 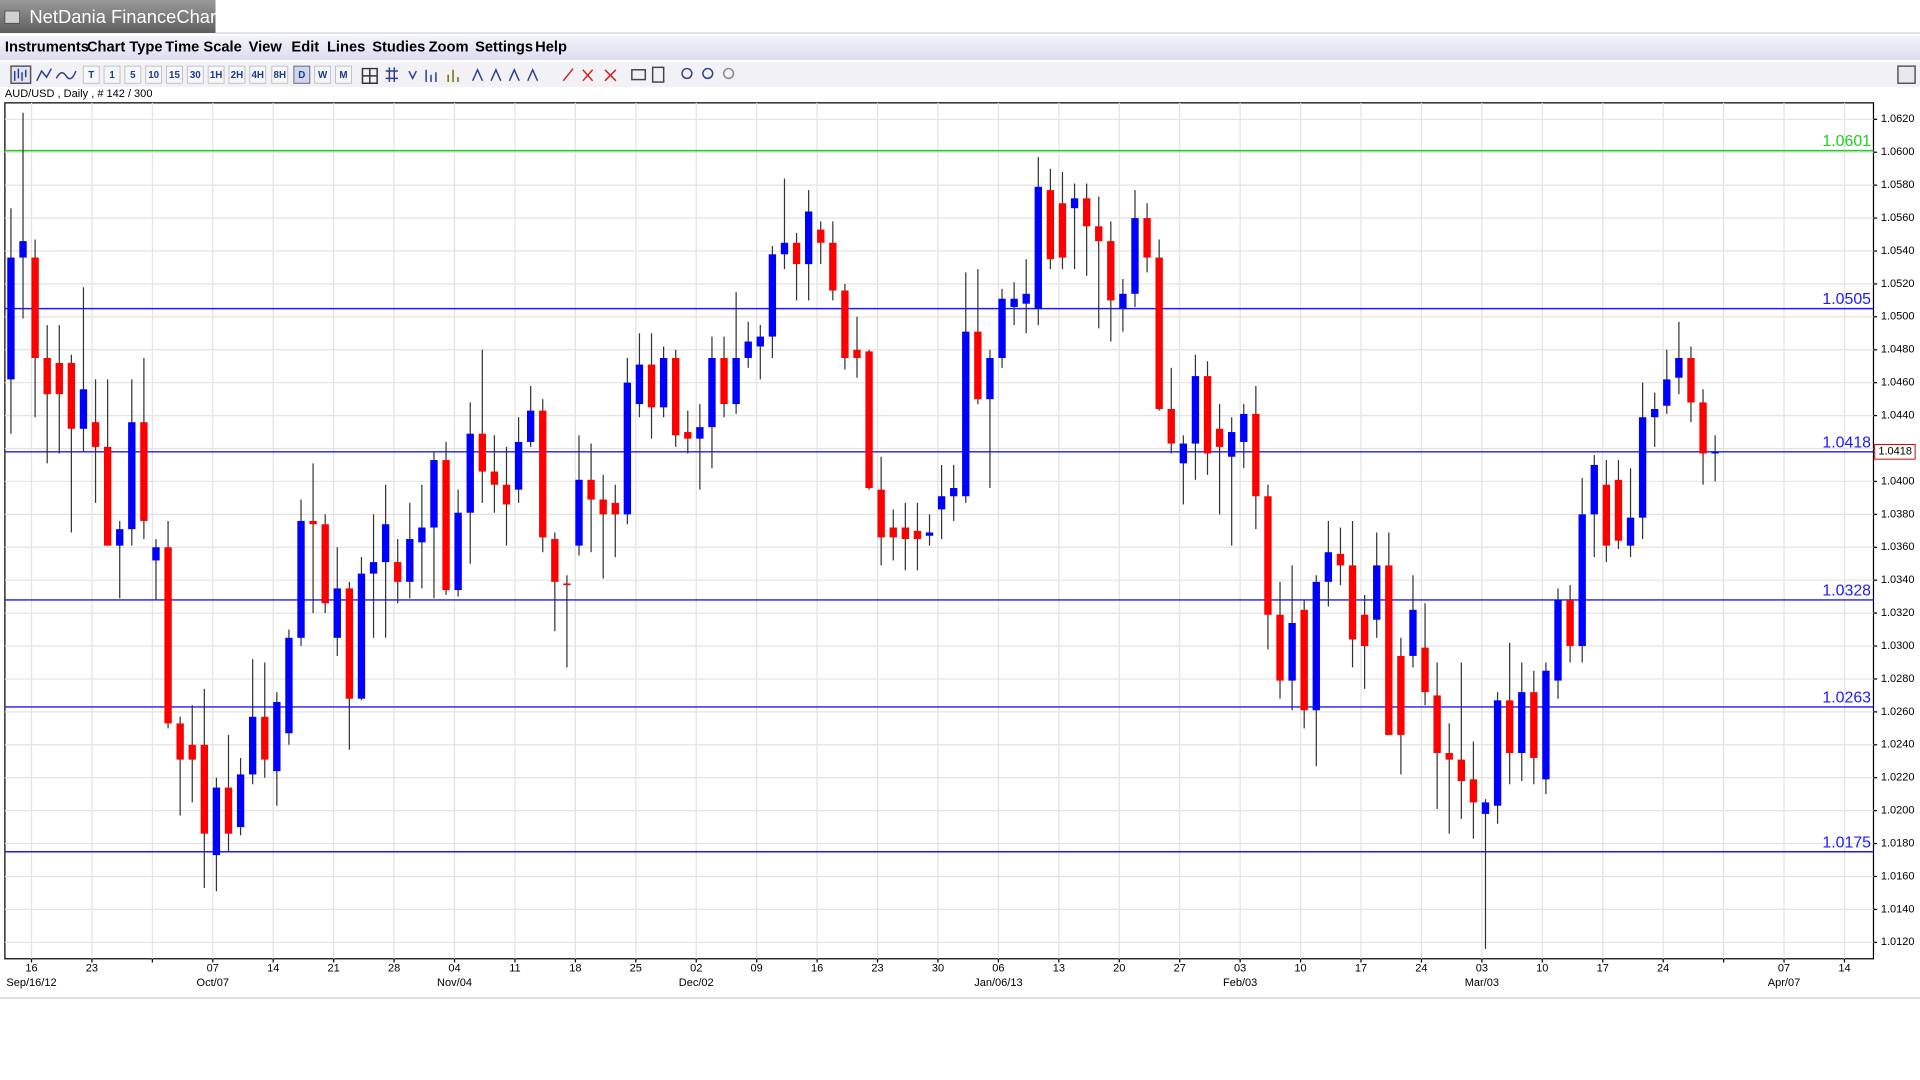 I want to click on x-tick-label: 02, so click(x=696, y=968).